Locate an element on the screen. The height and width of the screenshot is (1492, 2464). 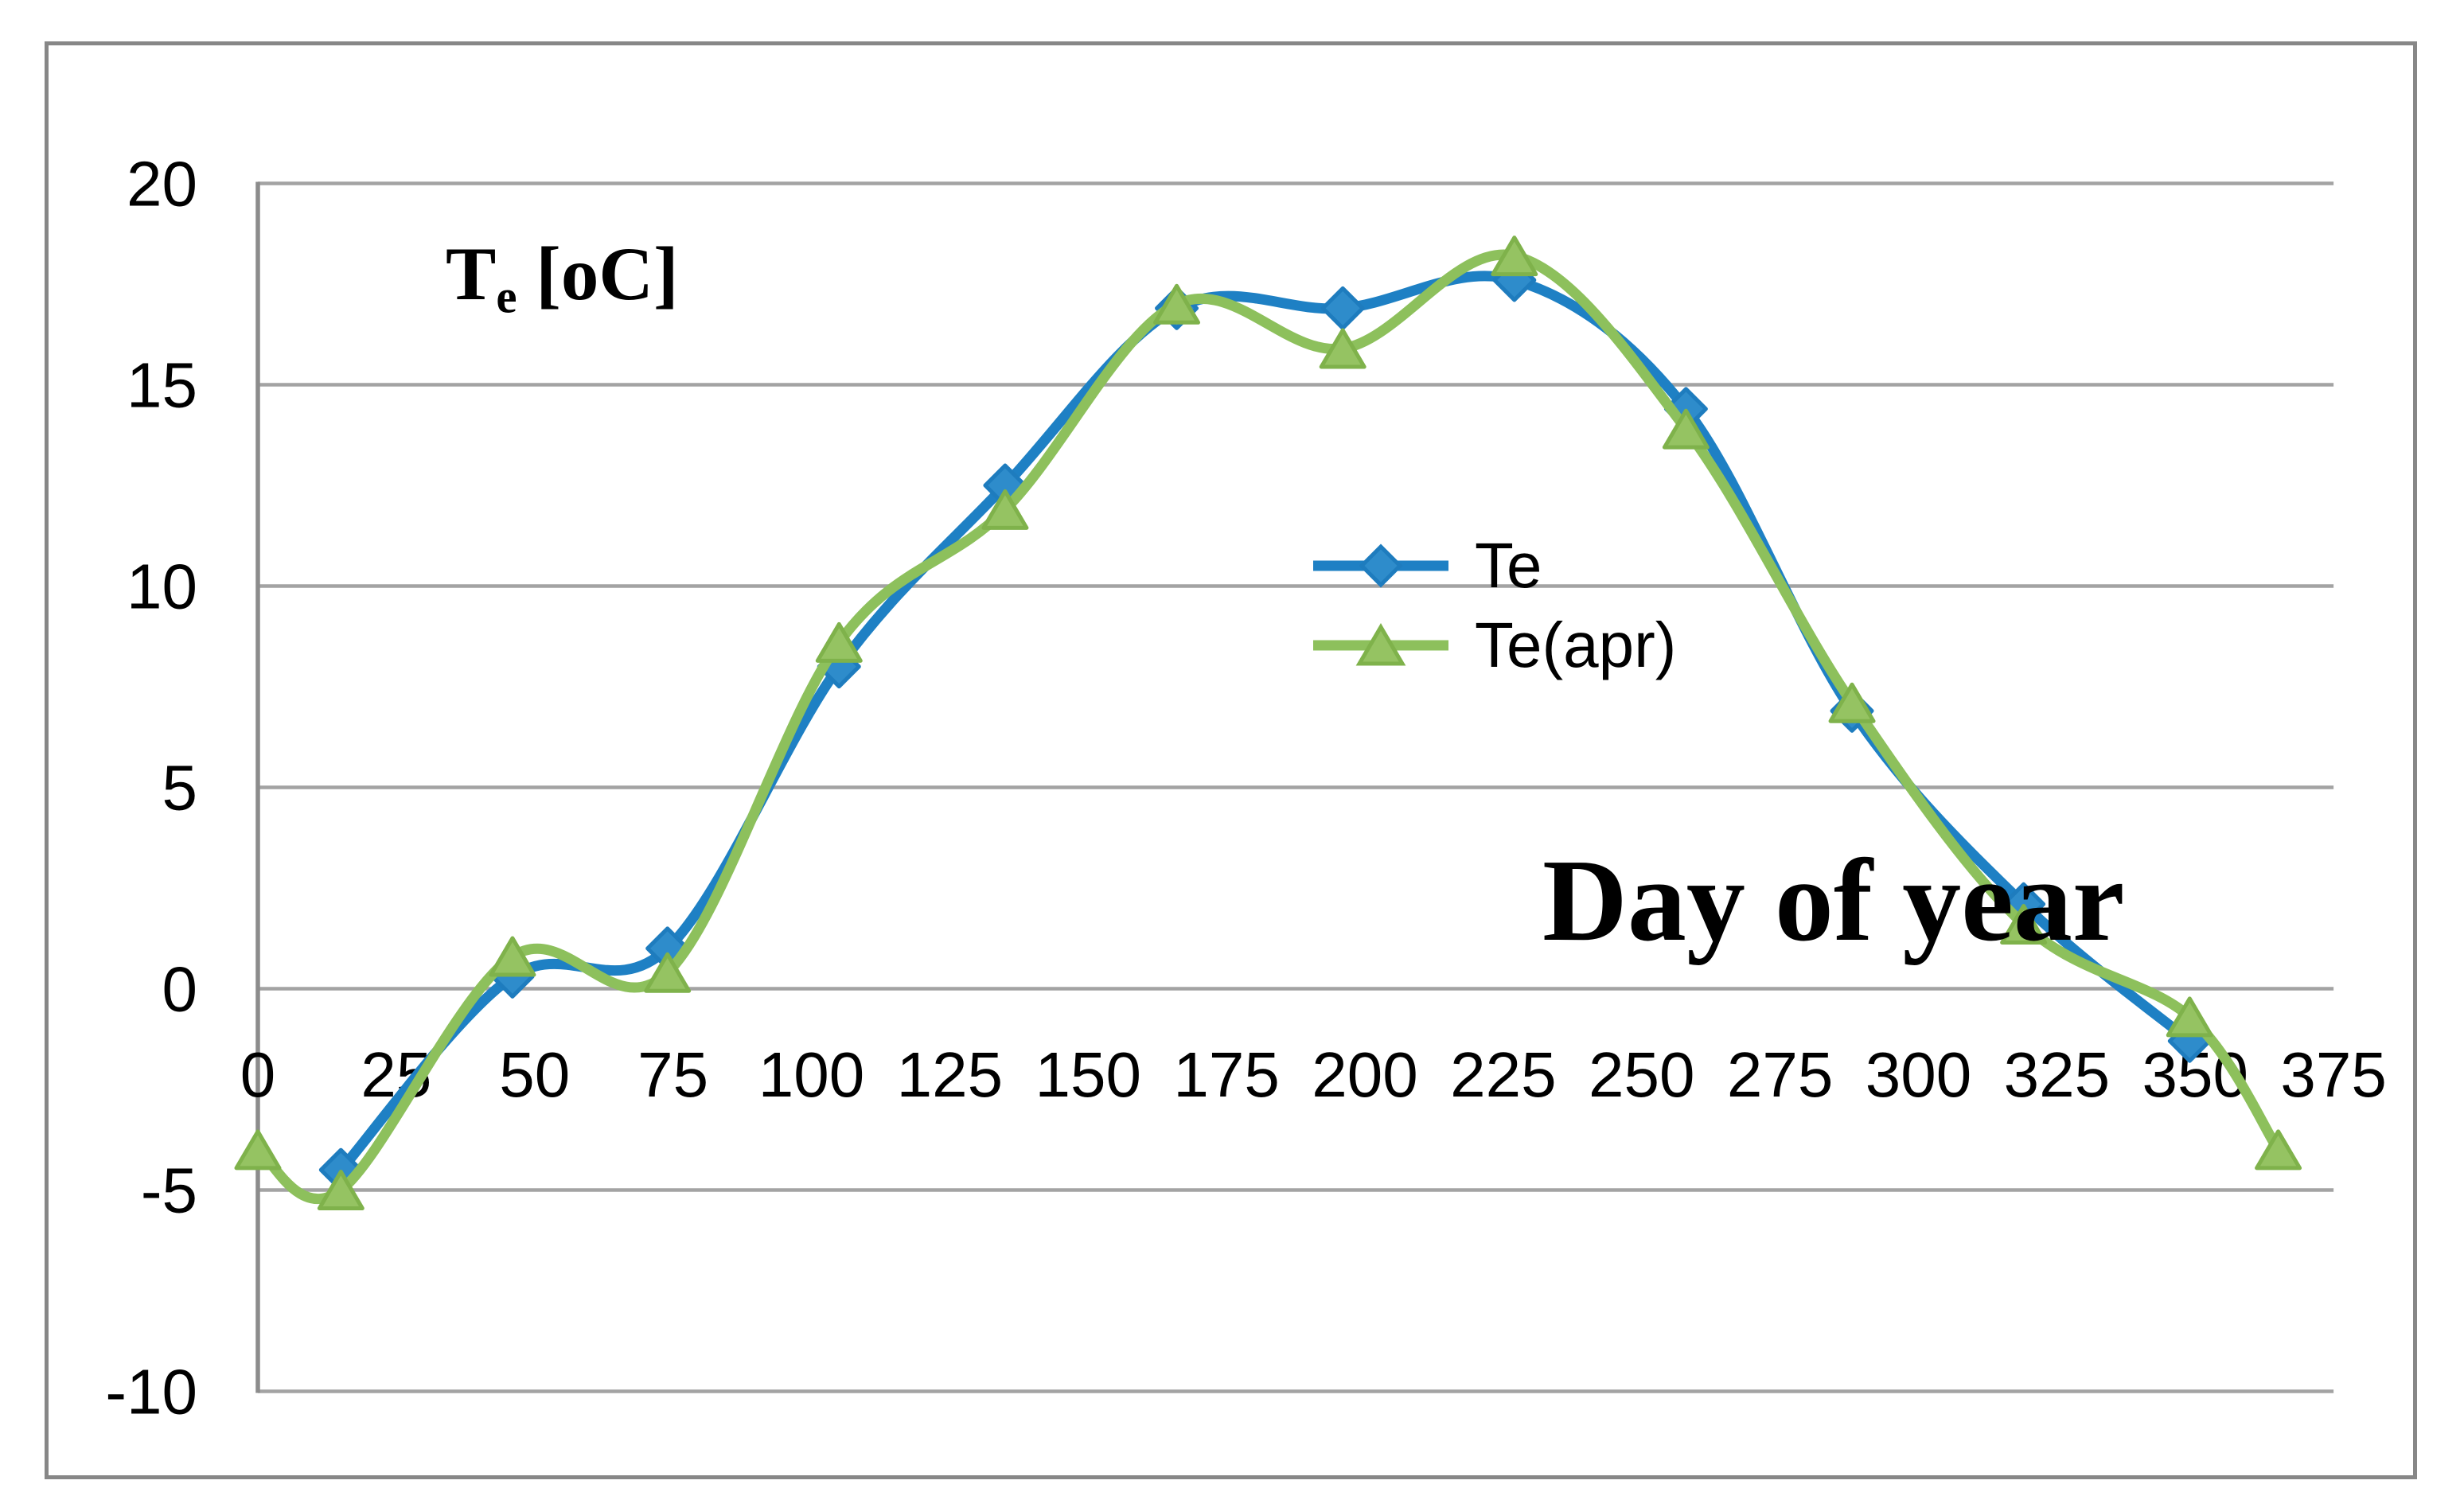
te-apr--marker-0 is located at coordinates (258, 1150).